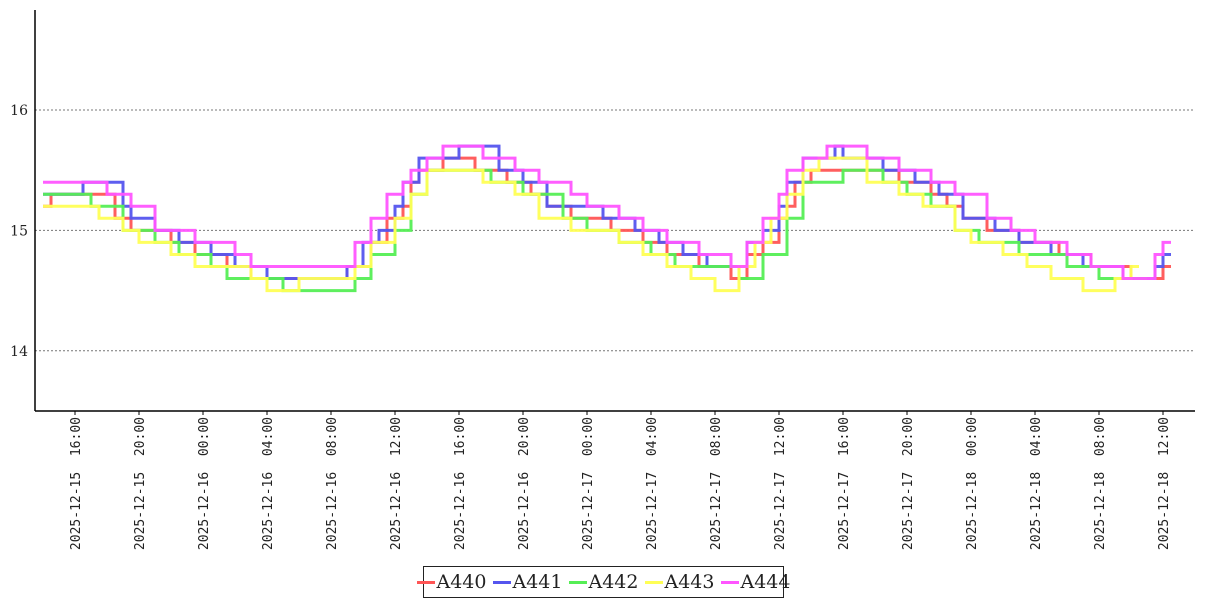 This screenshot has height=600, width=1207. I want to click on legend-item-a441: A441, so click(527, 582).